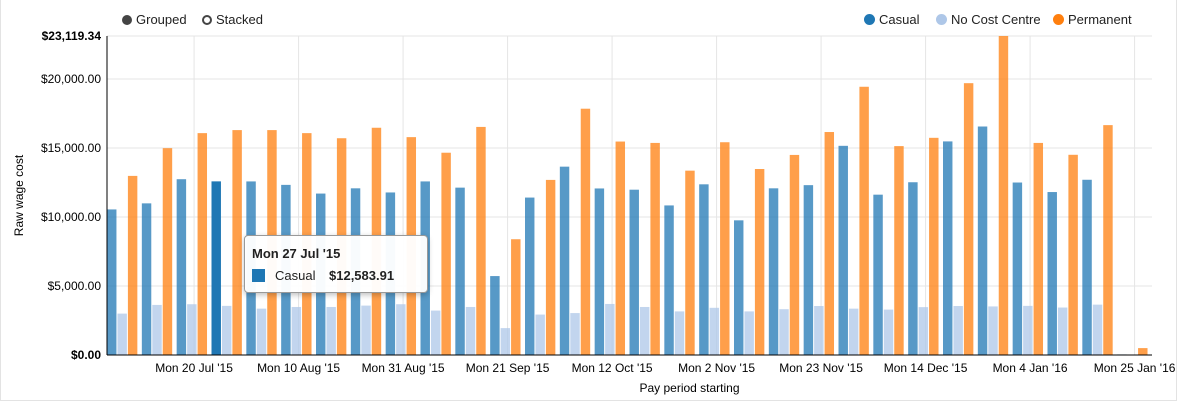 The image size is (1177, 402). What do you see at coordinates (75, 286) in the screenshot?
I see `y-tick-label: $5,000.00` at bounding box center [75, 286].